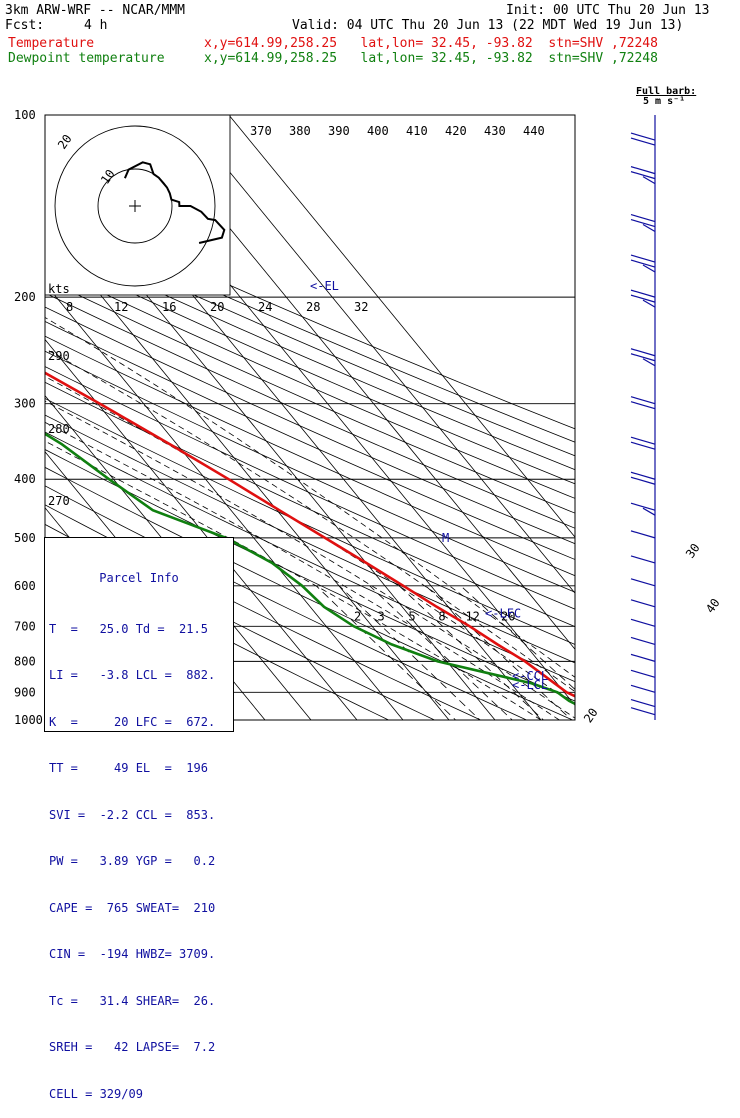  Describe the element at coordinates (96, 1093) in the screenshot. I see `parcel-info-row: CELL = 329/09` at that location.